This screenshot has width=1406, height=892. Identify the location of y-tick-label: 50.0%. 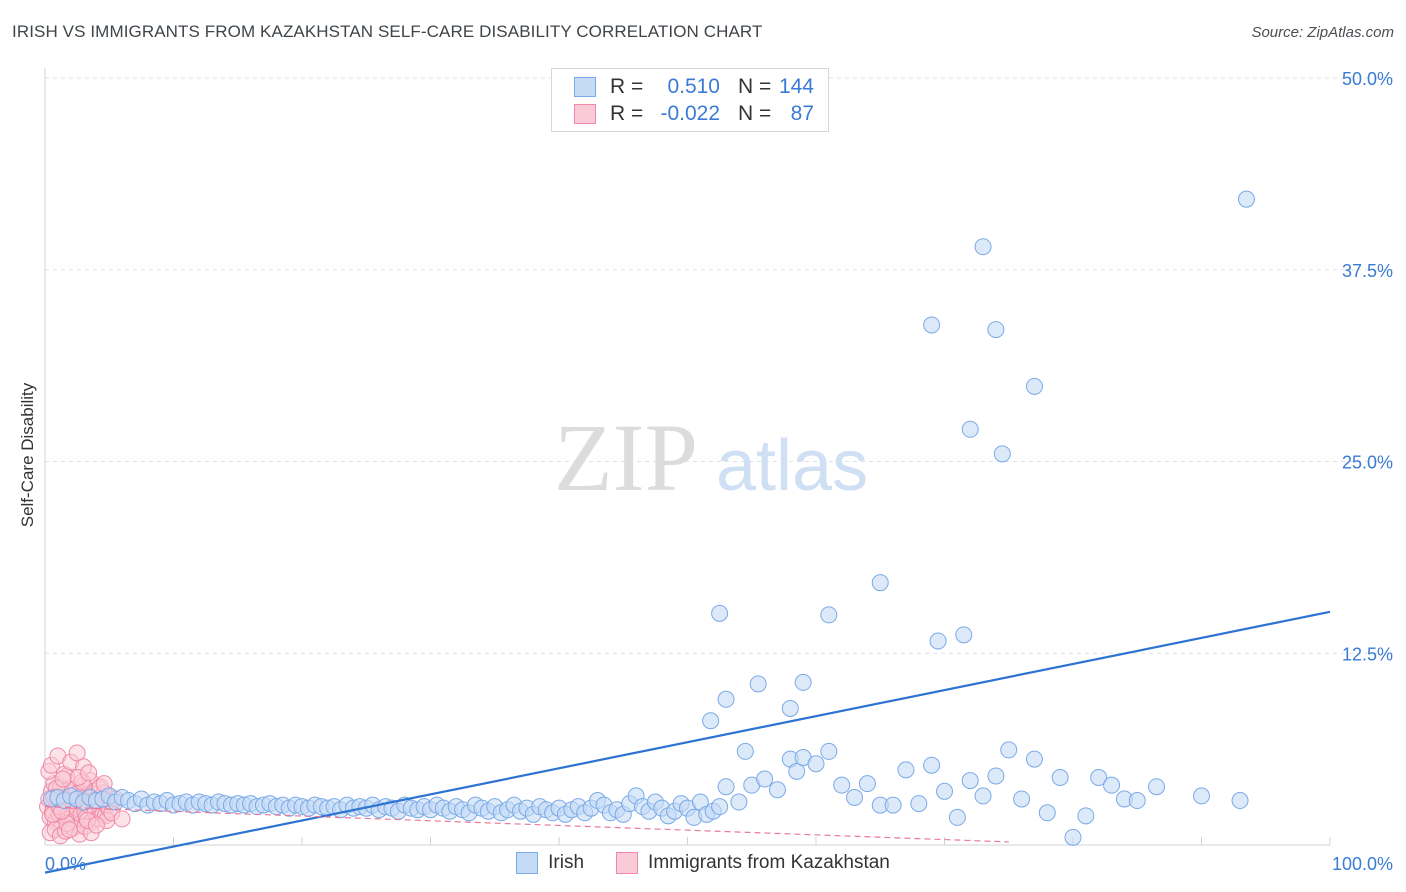
(1367, 79).